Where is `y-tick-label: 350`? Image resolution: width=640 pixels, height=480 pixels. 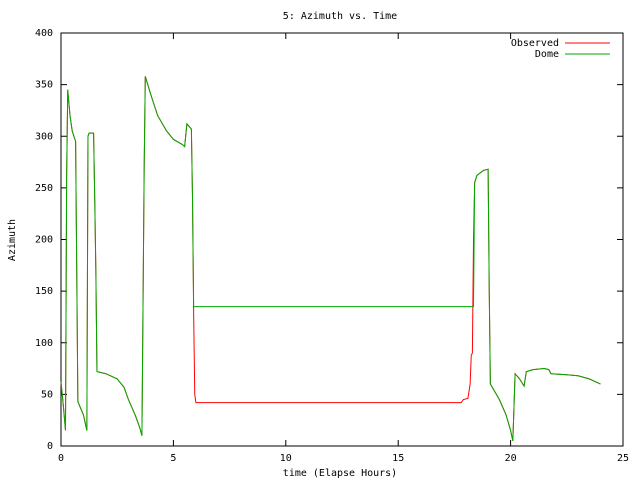 y-tick-label: 350 is located at coordinates (44, 85).